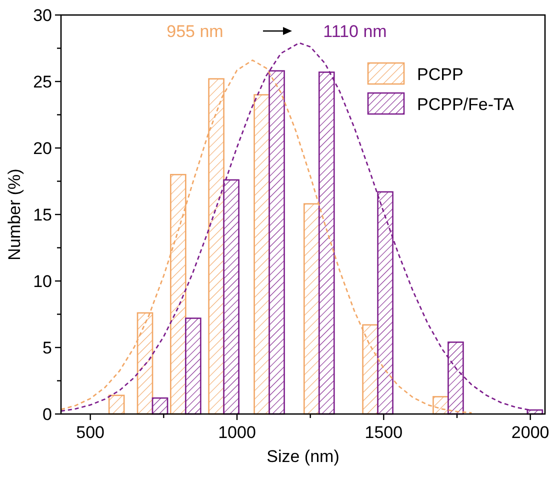  I want to click on y-tick-label: 0, so click(47, 414).